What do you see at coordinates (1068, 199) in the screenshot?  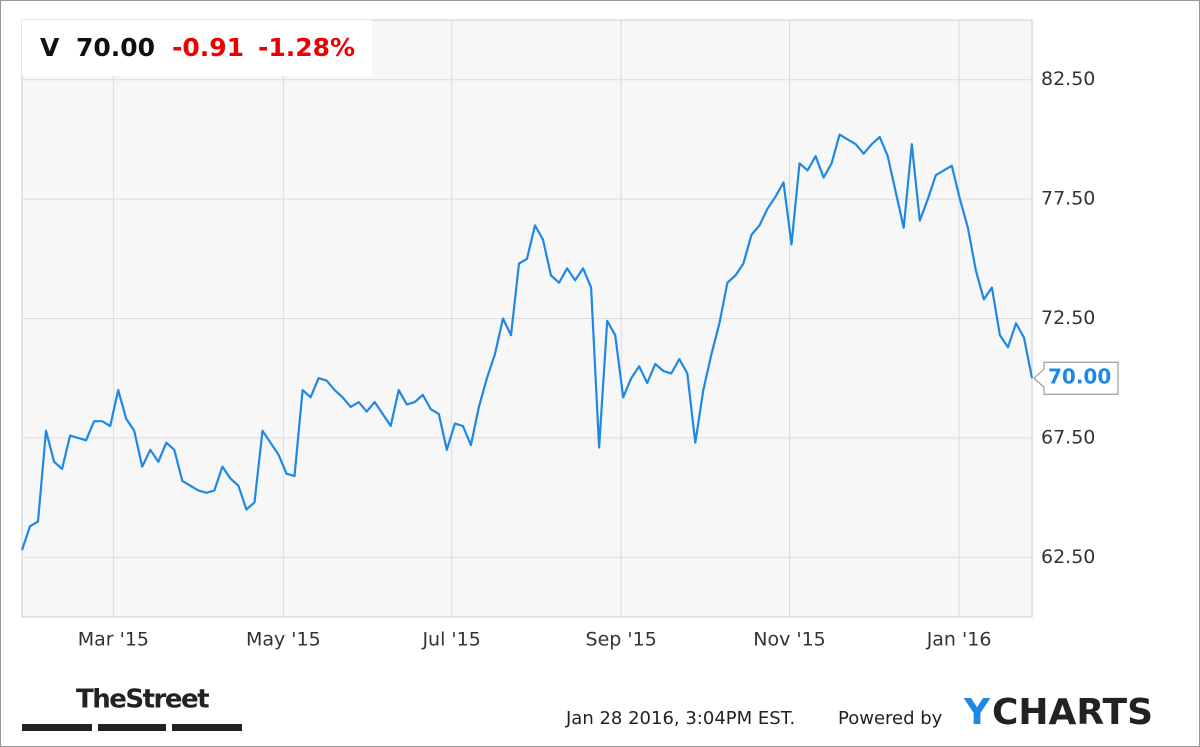 I see `y-tick-label: 77.50` at bounding box center [1068, 199].